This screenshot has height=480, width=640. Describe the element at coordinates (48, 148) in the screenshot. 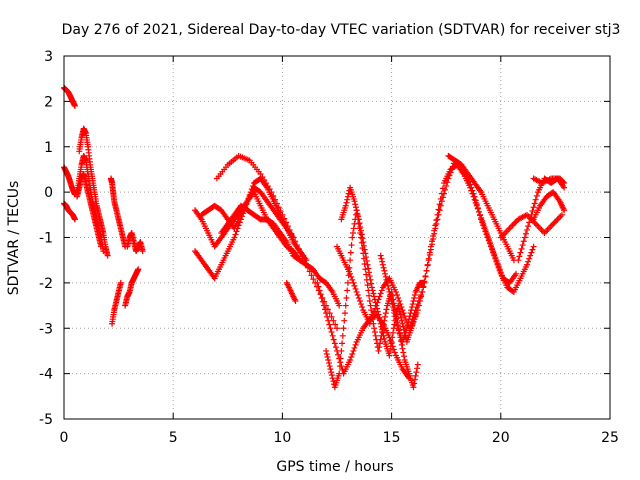

I see `y-tick-label: 1` at that location.